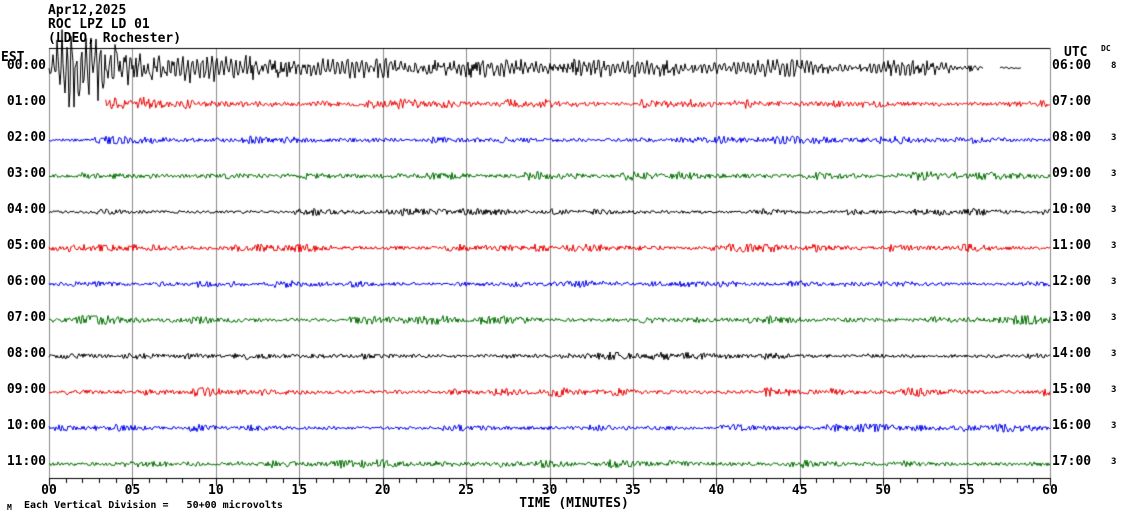 The image size is (1130, 519). I want to click on est-label-1: 01:00, so click(26, 101).